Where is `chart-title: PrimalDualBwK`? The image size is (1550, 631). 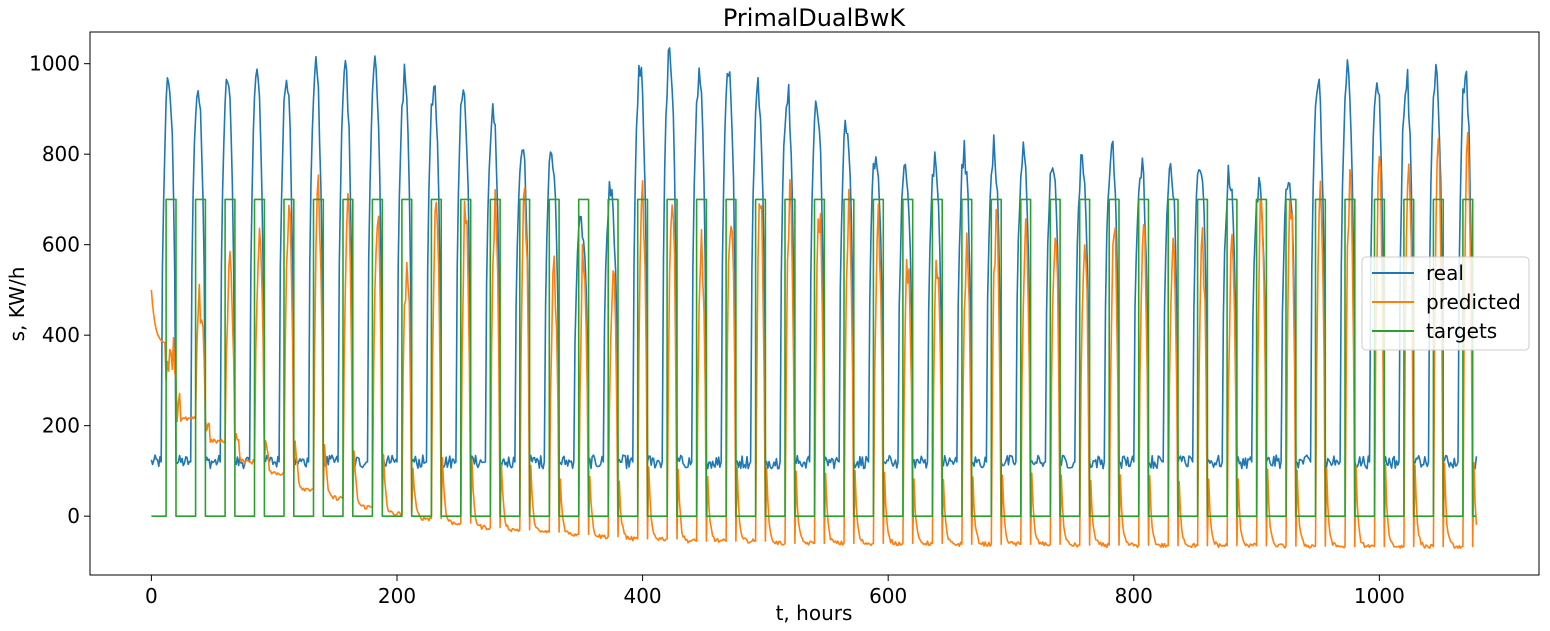
chart-title: PrimalDualBwK is located at coordinates (815, 18).